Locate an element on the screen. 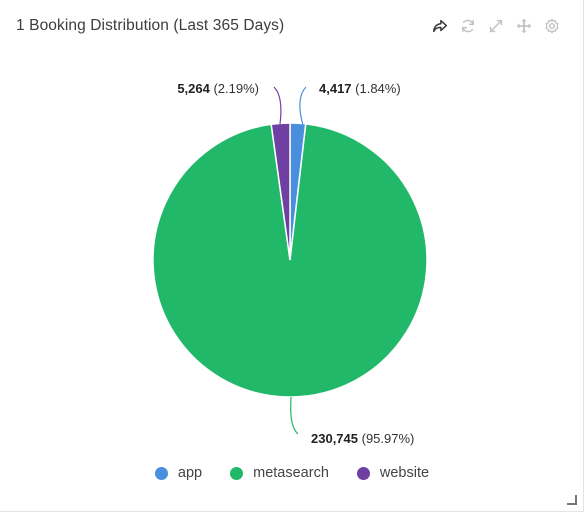 The image size is (586, 516). widget-toolbar is located at coordinates (495, 25).